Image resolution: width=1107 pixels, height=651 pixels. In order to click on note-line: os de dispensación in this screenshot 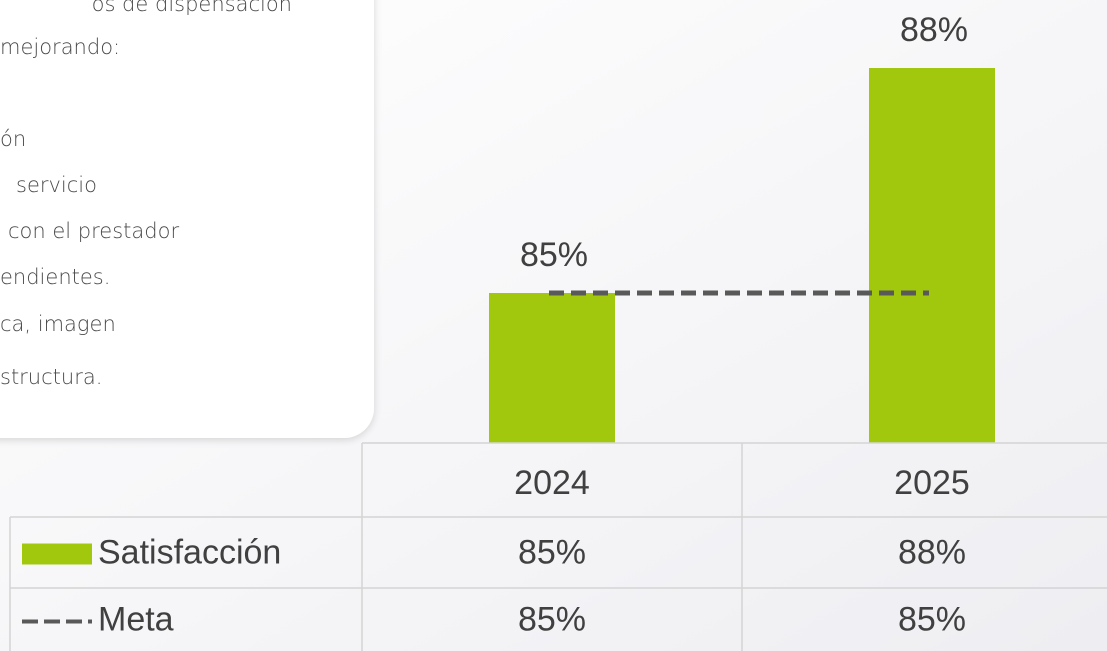, I will do `click(192, 8)`.